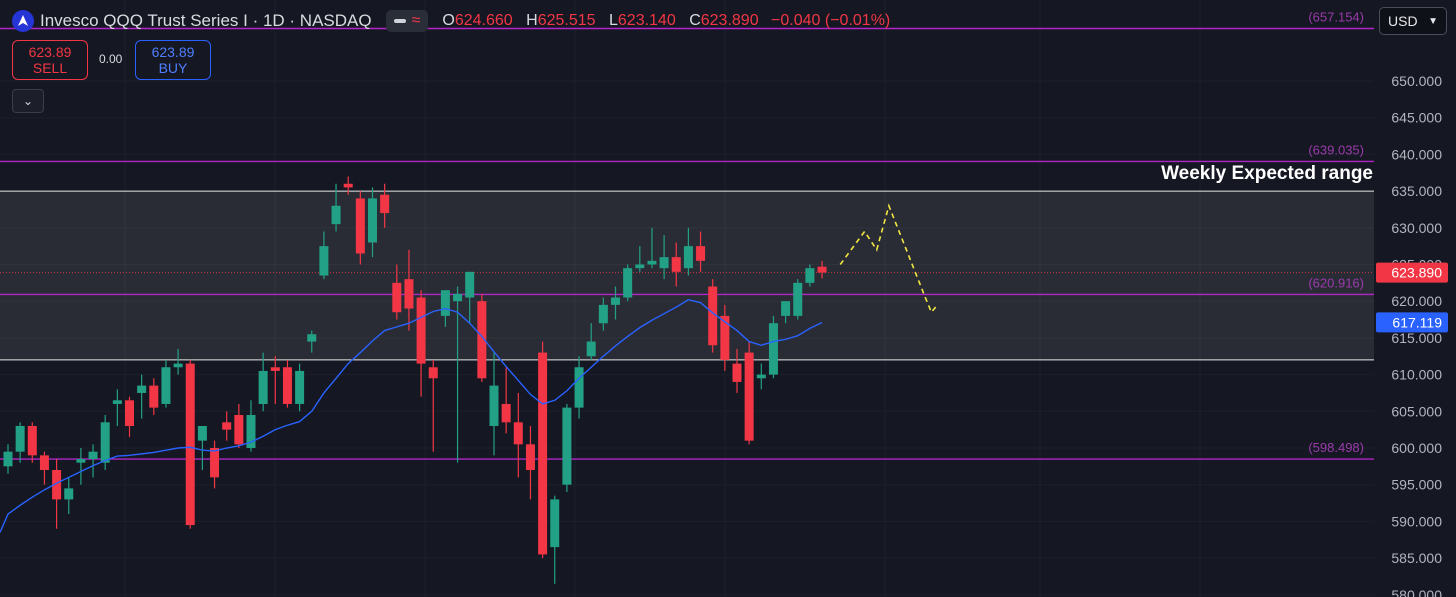 The height and width of the screenshot is (597, 1456). Describe the element at coordinates (1416, 191) in the screenshot. I see `price-tick-label: 635.000` at that location.